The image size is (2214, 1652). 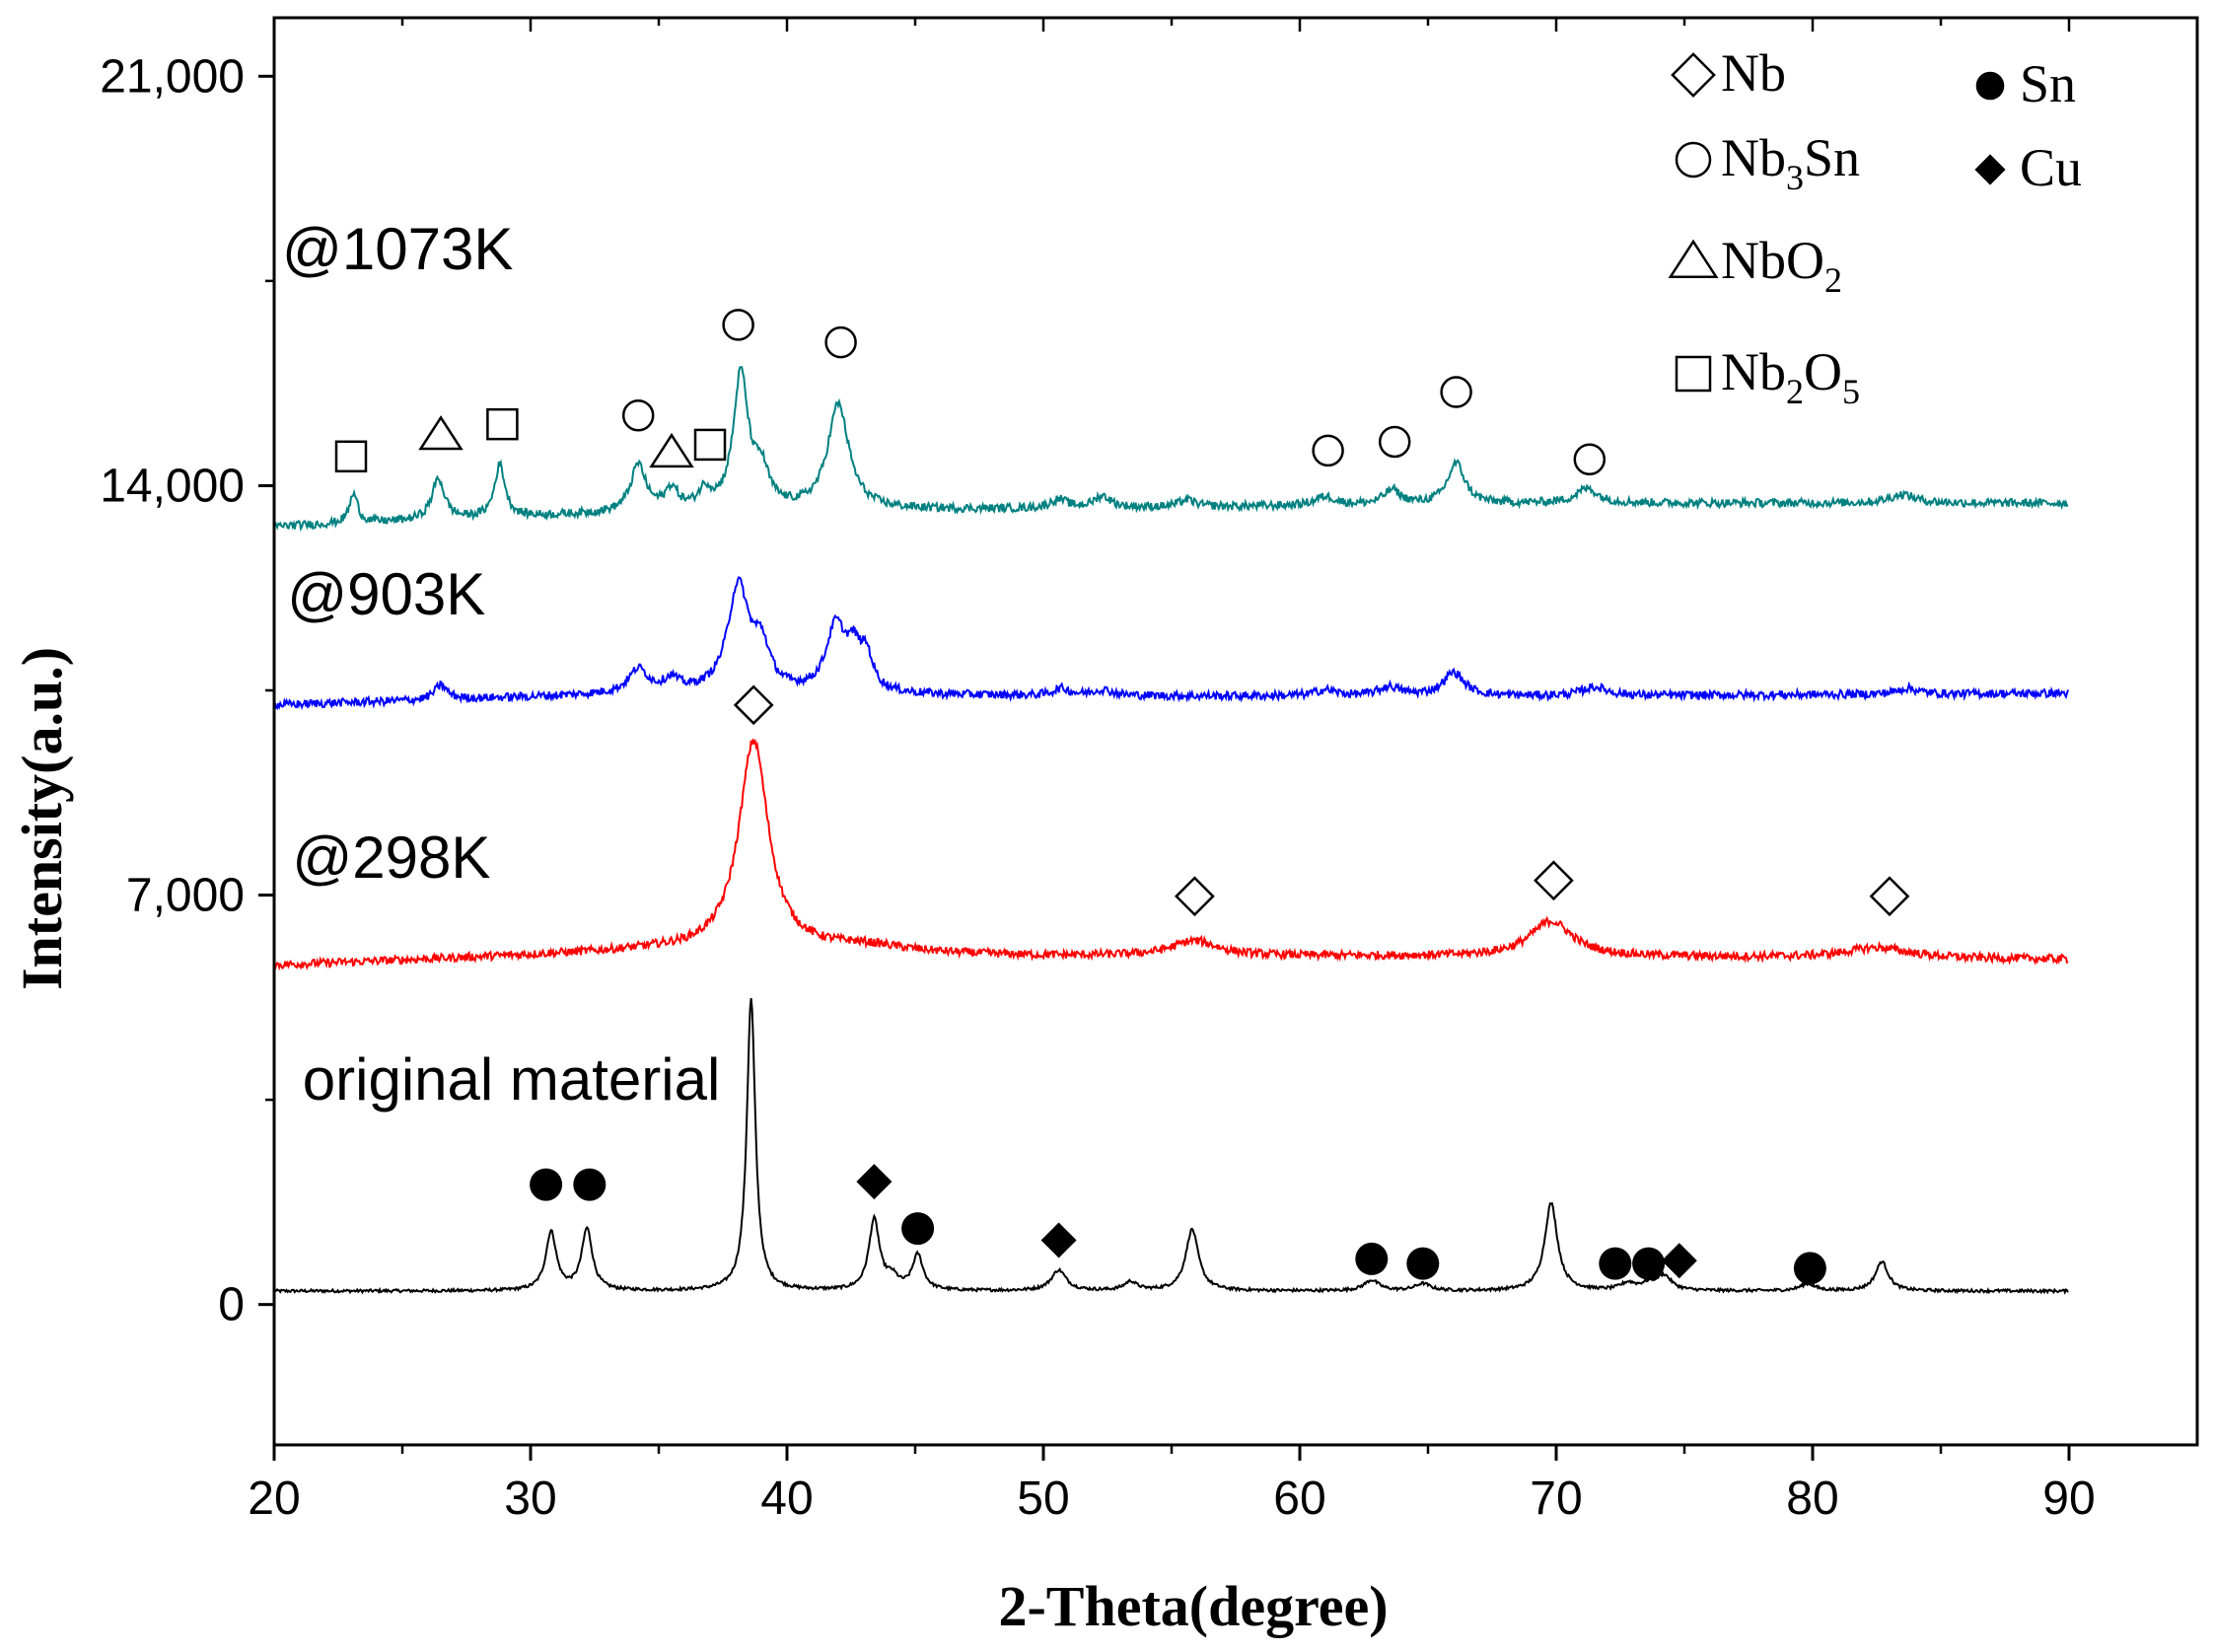 I want to click on y-axis-title: Intensity(a.u.), so click(x=42, y=819).